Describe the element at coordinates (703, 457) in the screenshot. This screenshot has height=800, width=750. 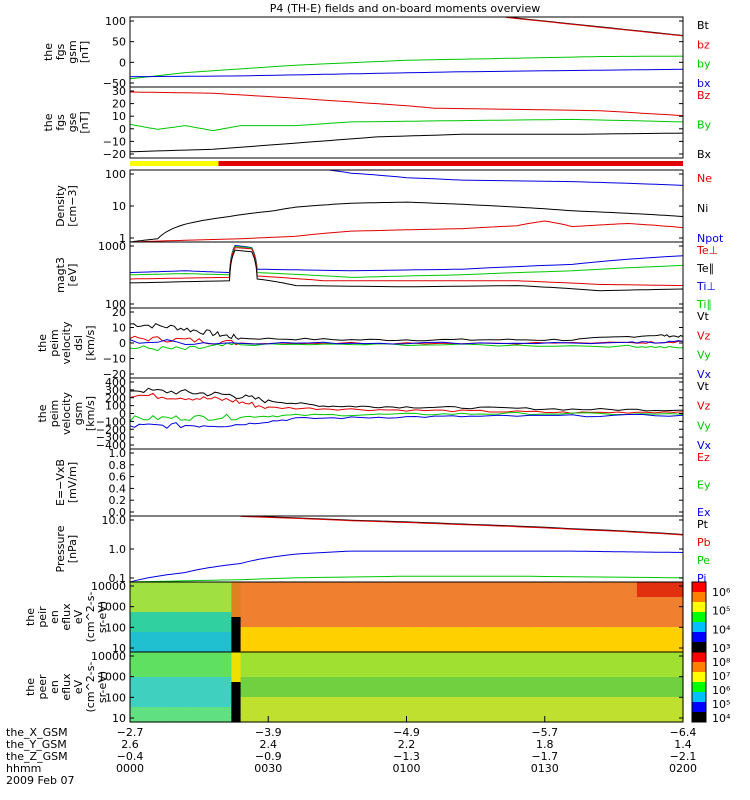
I see `legend-label: Ez` at that location.